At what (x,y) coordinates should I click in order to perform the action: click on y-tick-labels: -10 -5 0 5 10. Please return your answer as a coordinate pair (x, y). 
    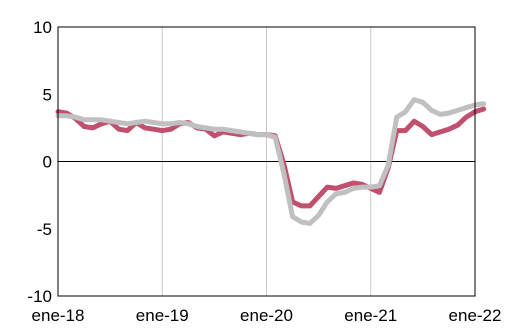
    Looking at the image, I should click on (39, 162).